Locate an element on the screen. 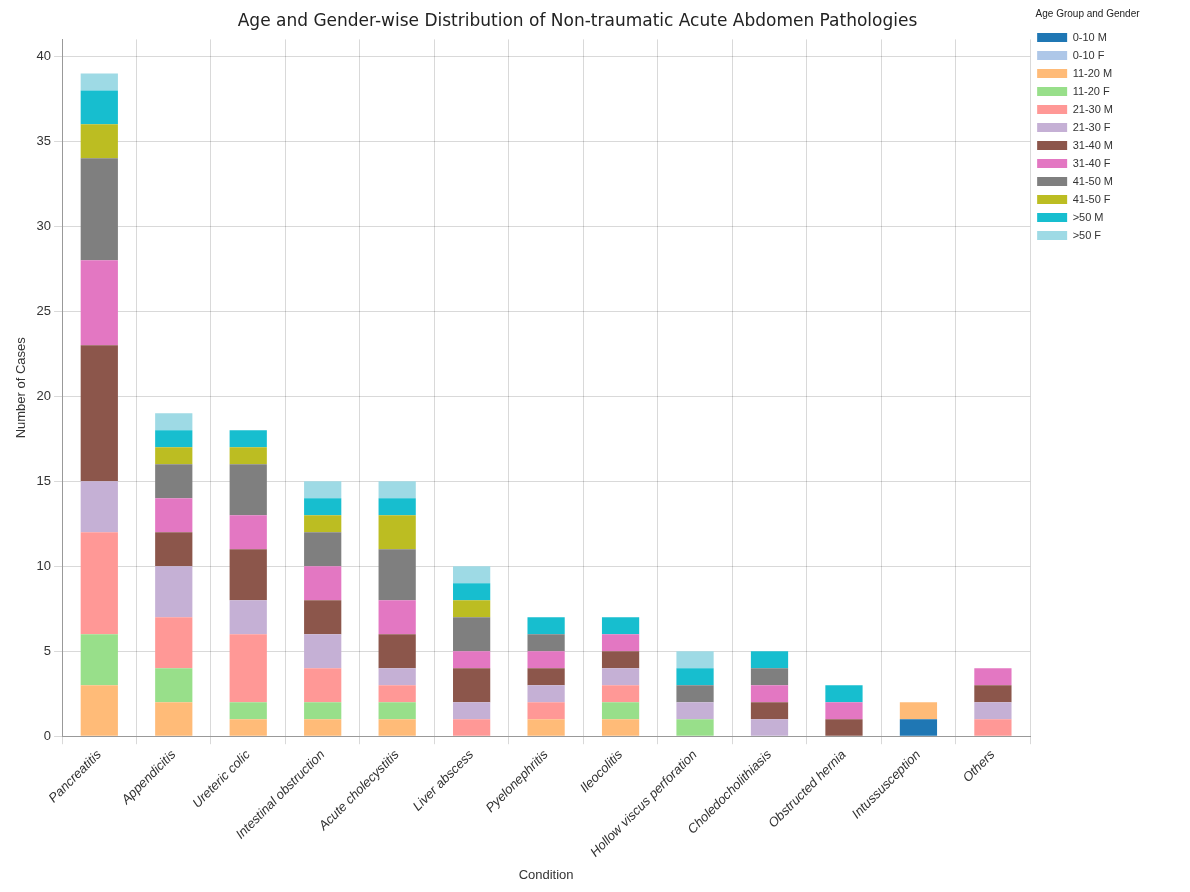  legend-label: 21-30 M is located at coordinates (1104, 108).